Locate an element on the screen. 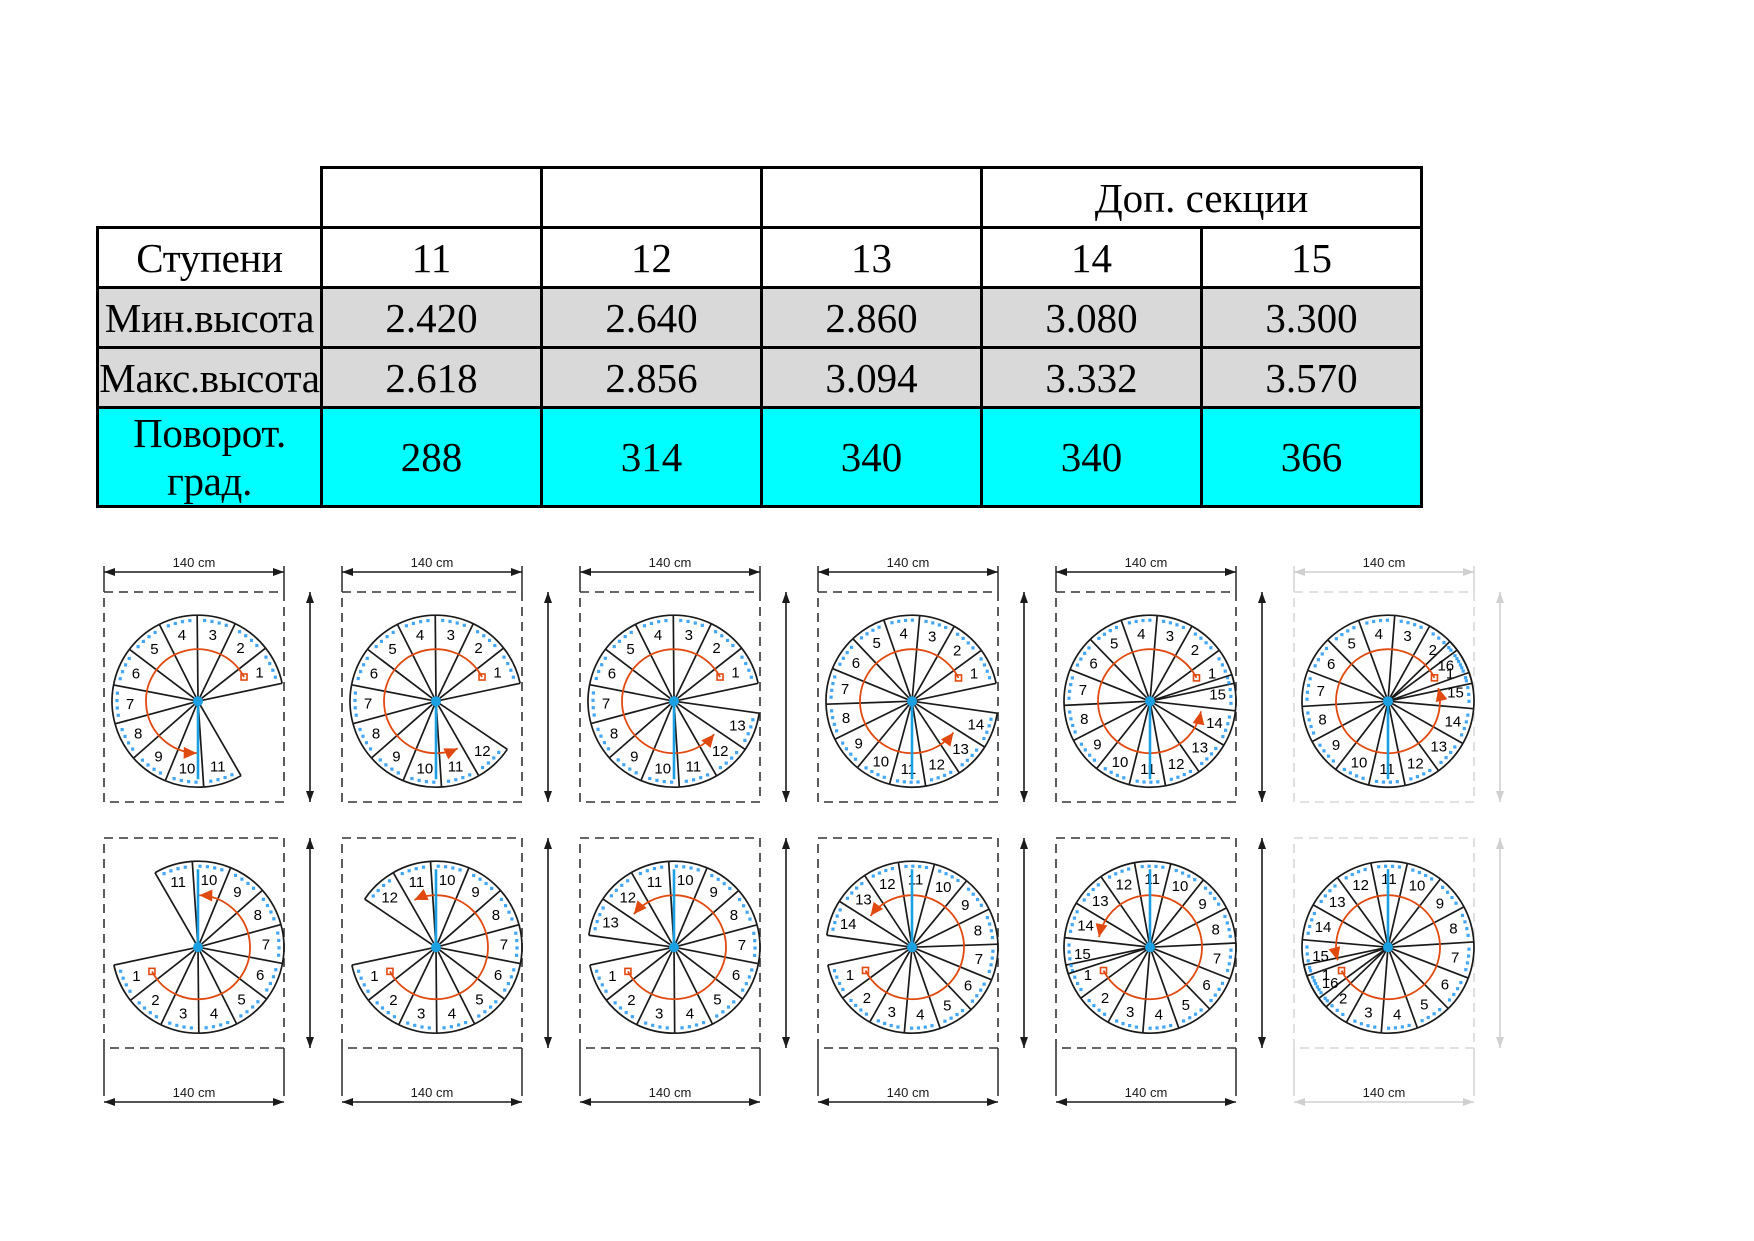  svg-text: 15 is located at coordinates (1320, 956).